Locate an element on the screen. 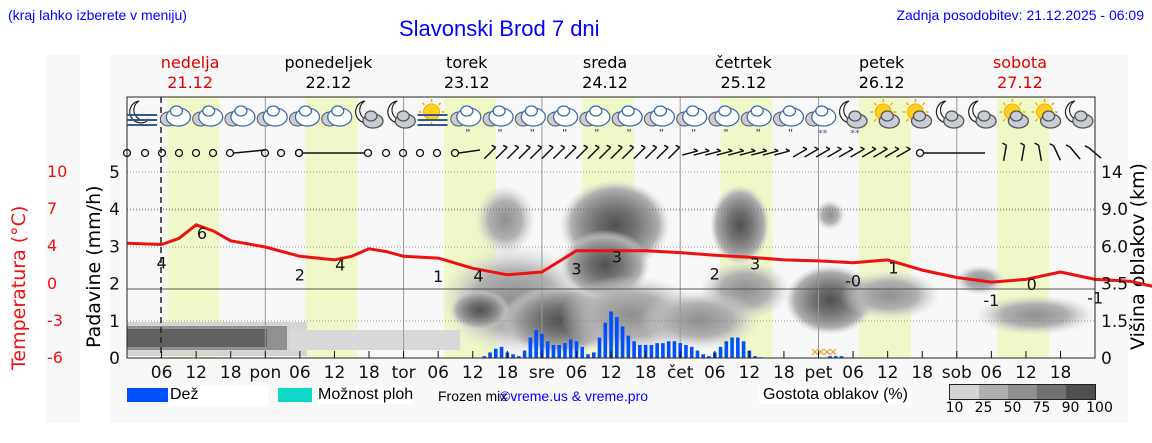 This screenshot has width=1152, height=443. time-tick-label: čet is located at coordinates (680, 373).